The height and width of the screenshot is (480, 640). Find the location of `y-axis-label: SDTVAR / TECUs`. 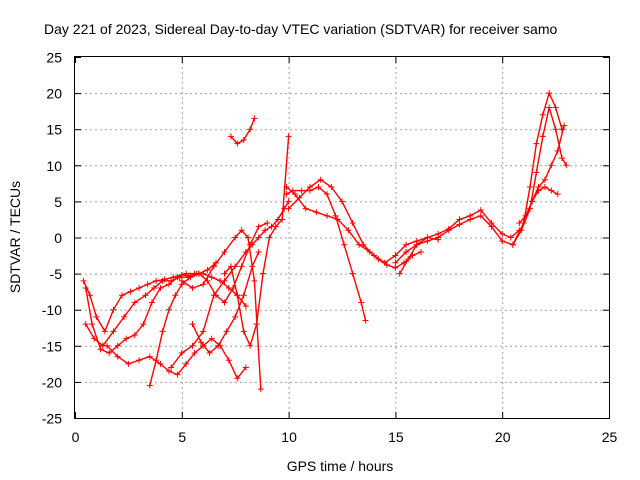

y-axis-label: SDTVAR / TECUs is located at coordinates (15, 237).